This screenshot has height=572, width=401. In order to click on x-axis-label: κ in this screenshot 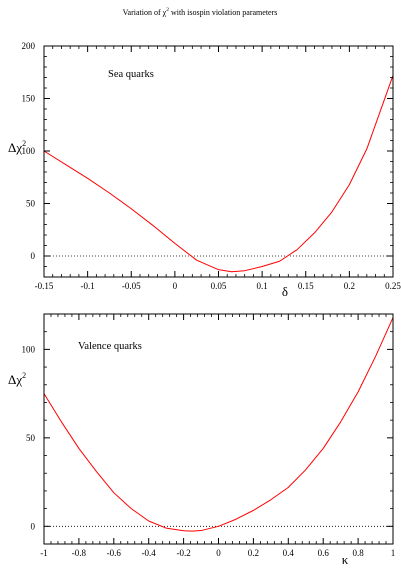, I will do `click(345, 559)`.